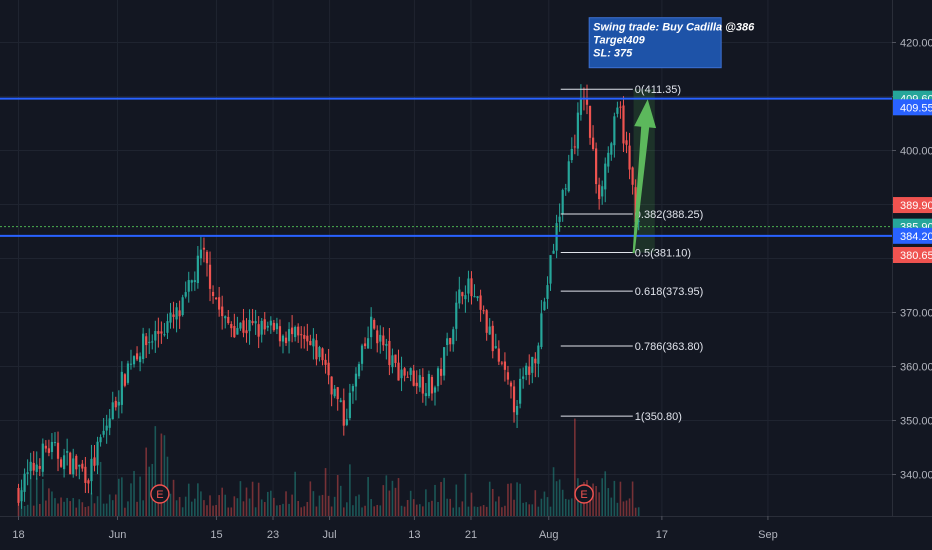 This screenshot has height=550, width=932. I want to click on time-axis: 18 Jun 15 23 Jul 13 21 Aug 17 Sep, so click(466, 533).